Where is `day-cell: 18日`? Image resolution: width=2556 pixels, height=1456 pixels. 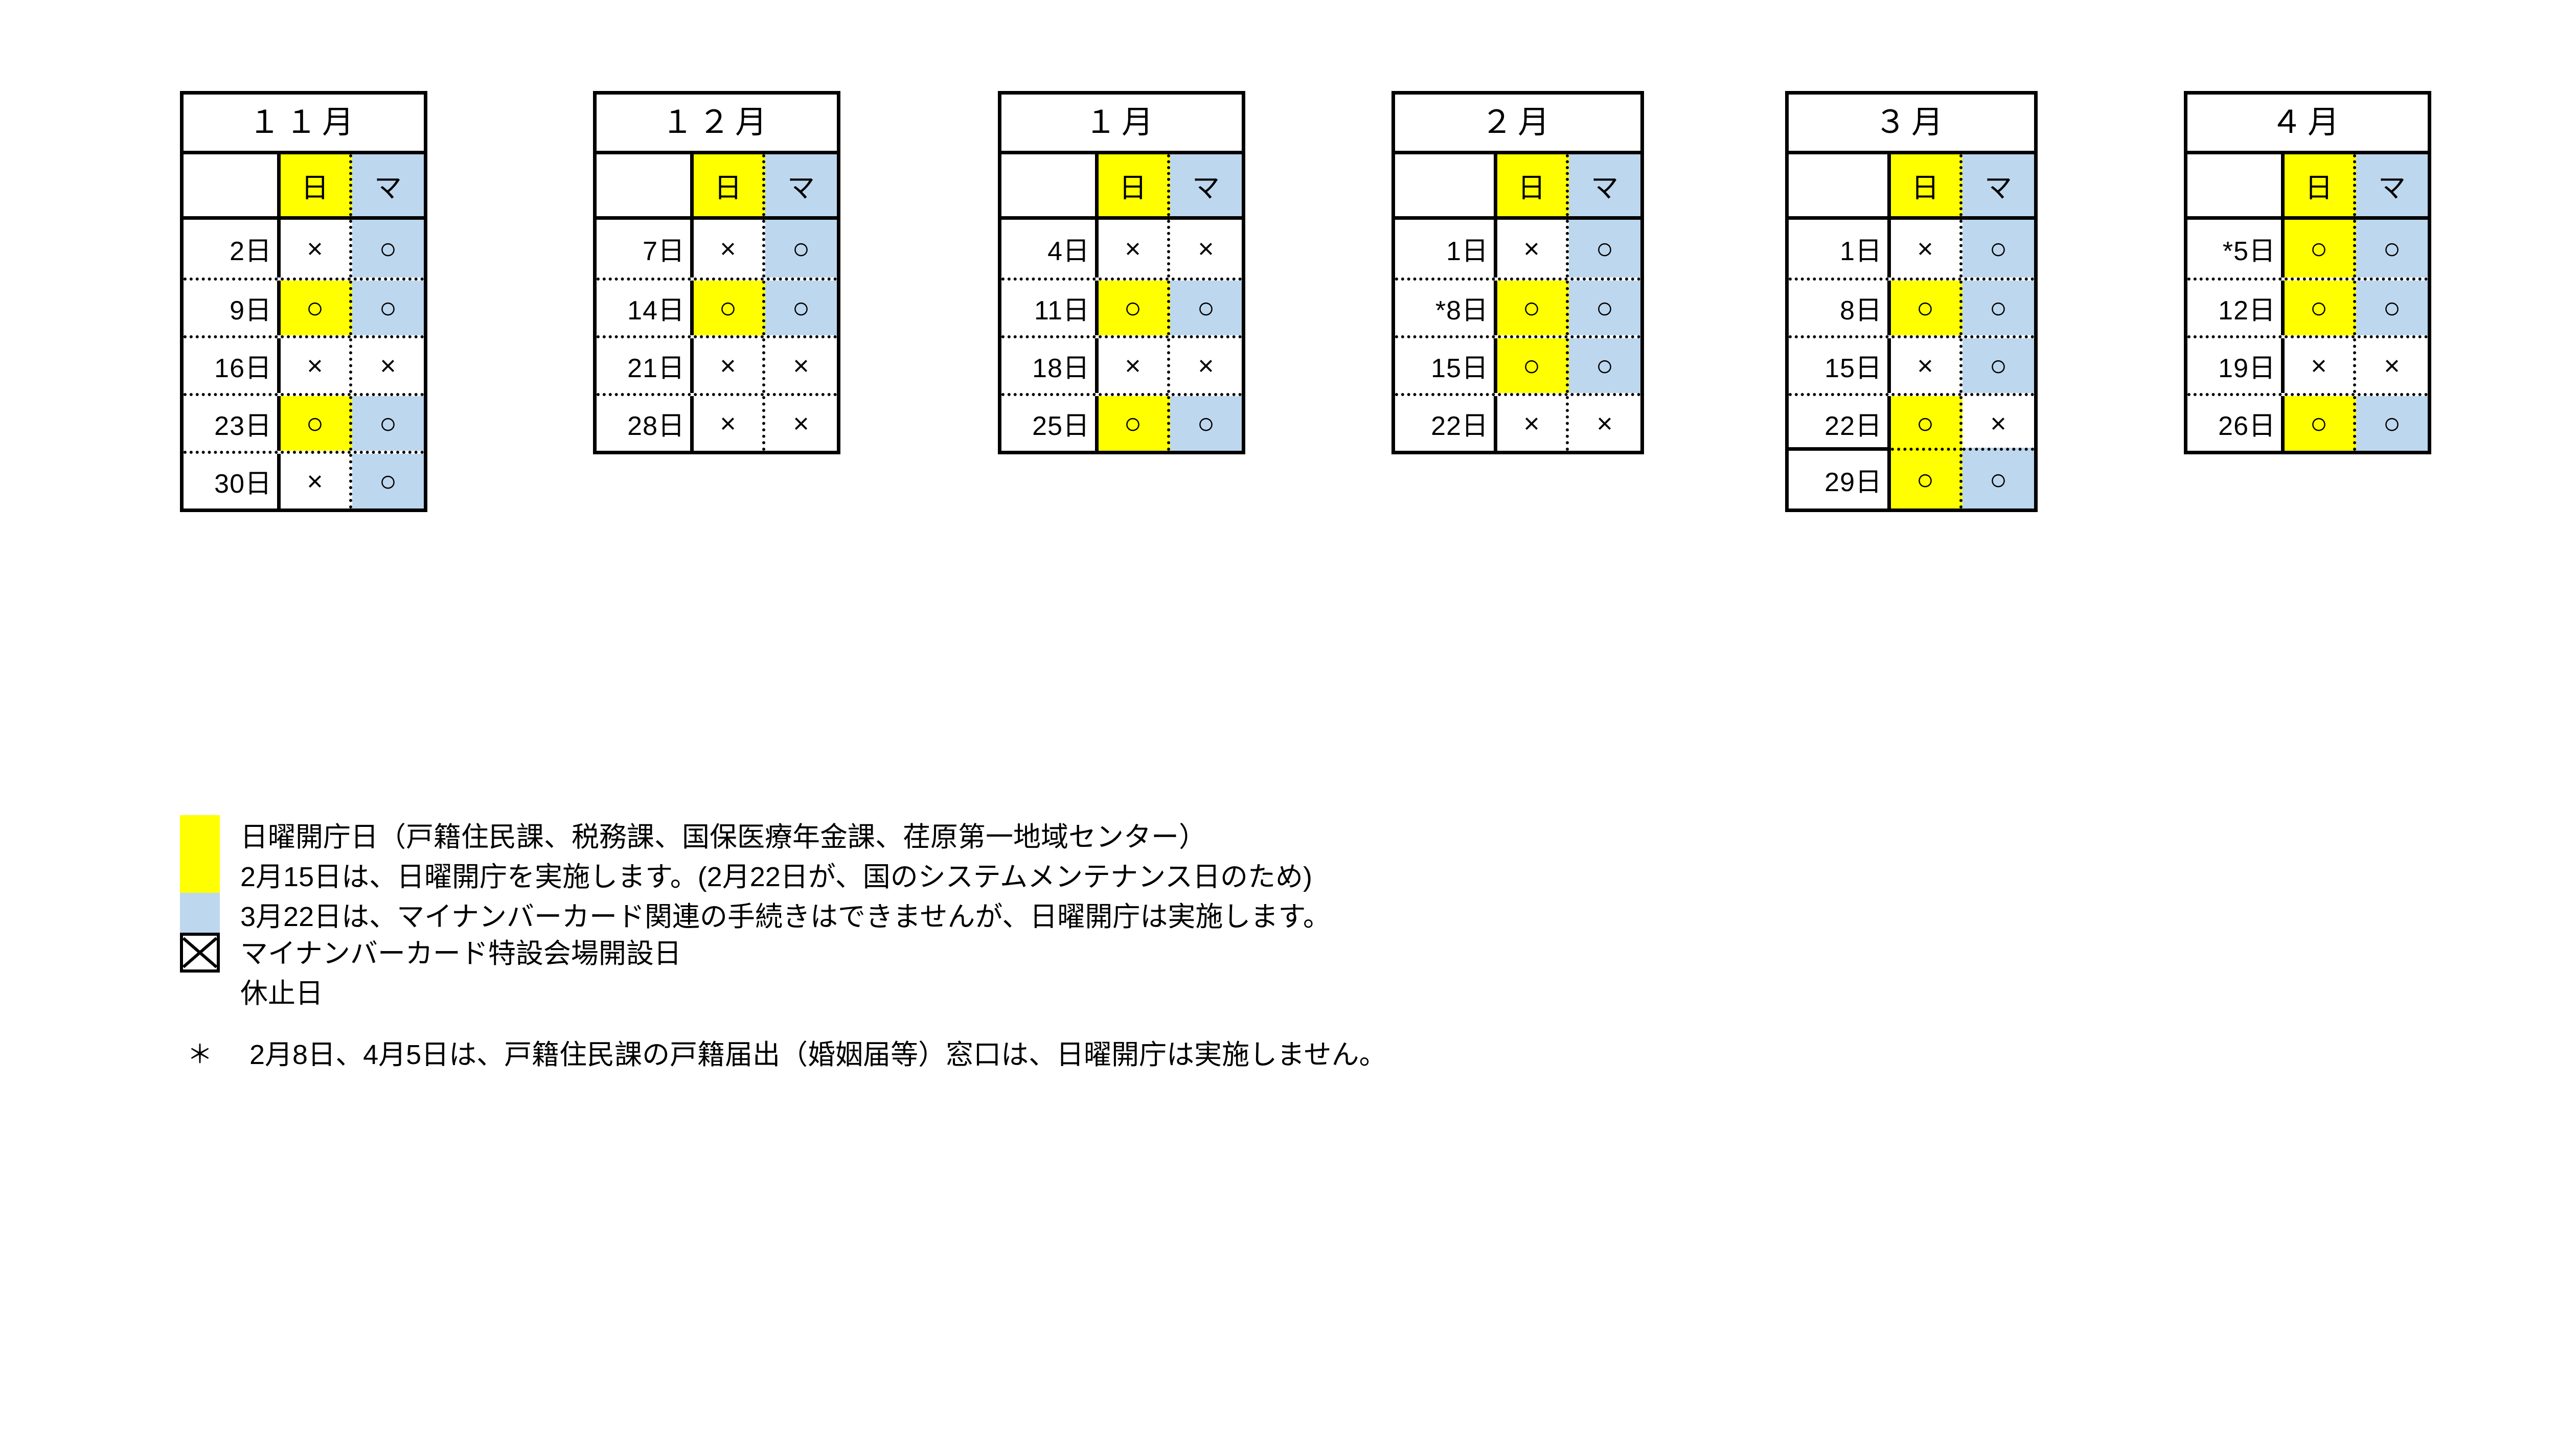 day-cell: 18日 is located at coordinates (1050, 365).